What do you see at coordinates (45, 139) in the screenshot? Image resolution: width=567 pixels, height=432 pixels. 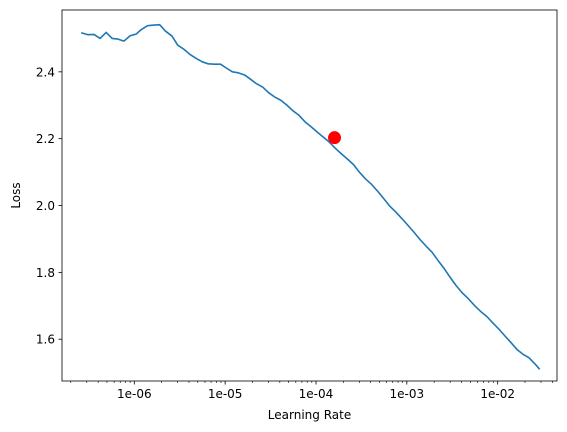 I see `y-tick-label: 2.2` at bounding box center [45, 139].